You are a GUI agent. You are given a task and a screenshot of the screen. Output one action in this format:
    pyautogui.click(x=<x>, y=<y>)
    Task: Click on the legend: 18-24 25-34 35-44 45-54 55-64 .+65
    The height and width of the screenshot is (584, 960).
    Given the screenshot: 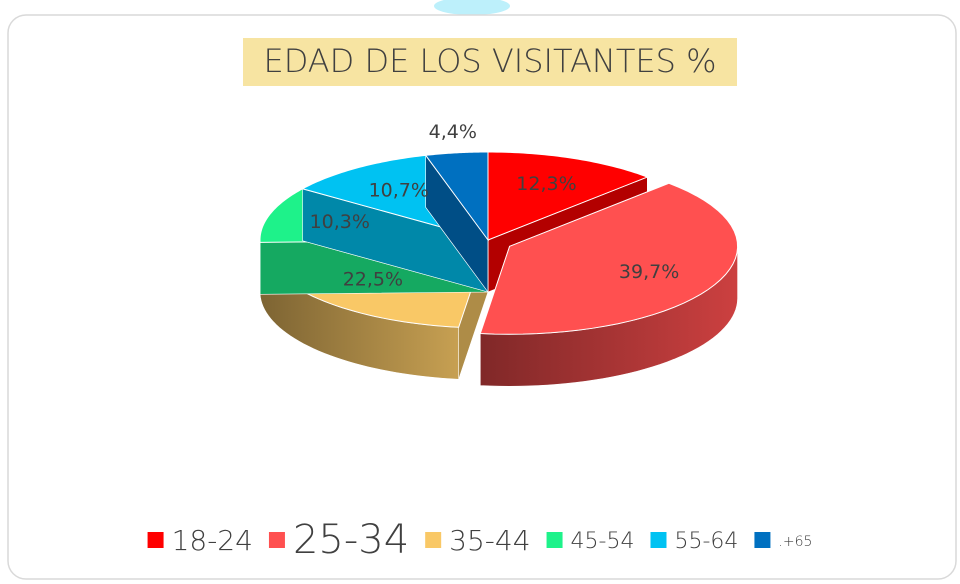 What is the action you would take?
    pyautogui.click(x=479, y=540)
    